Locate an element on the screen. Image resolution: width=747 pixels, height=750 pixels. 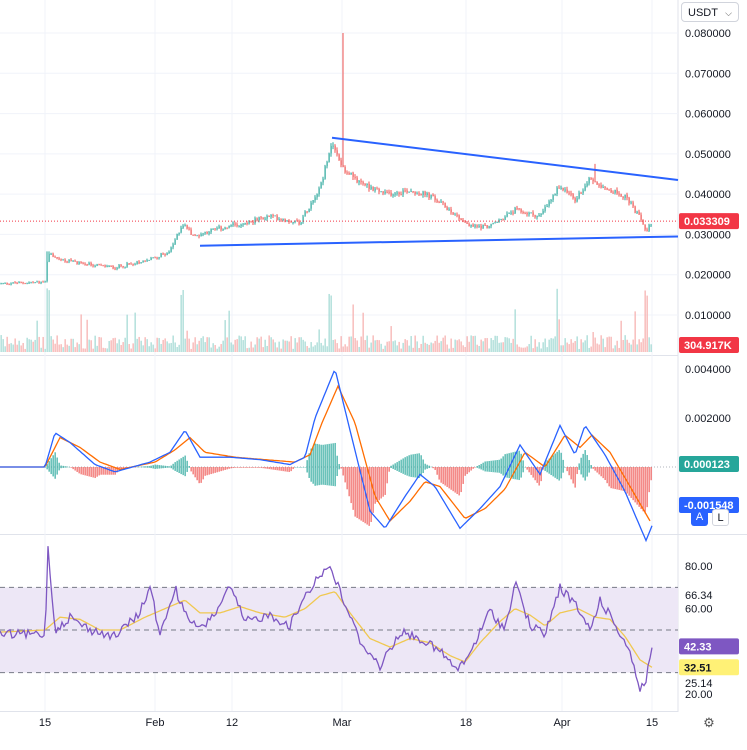
gear-icon: ⚙ is located at coordinates (709, 722).